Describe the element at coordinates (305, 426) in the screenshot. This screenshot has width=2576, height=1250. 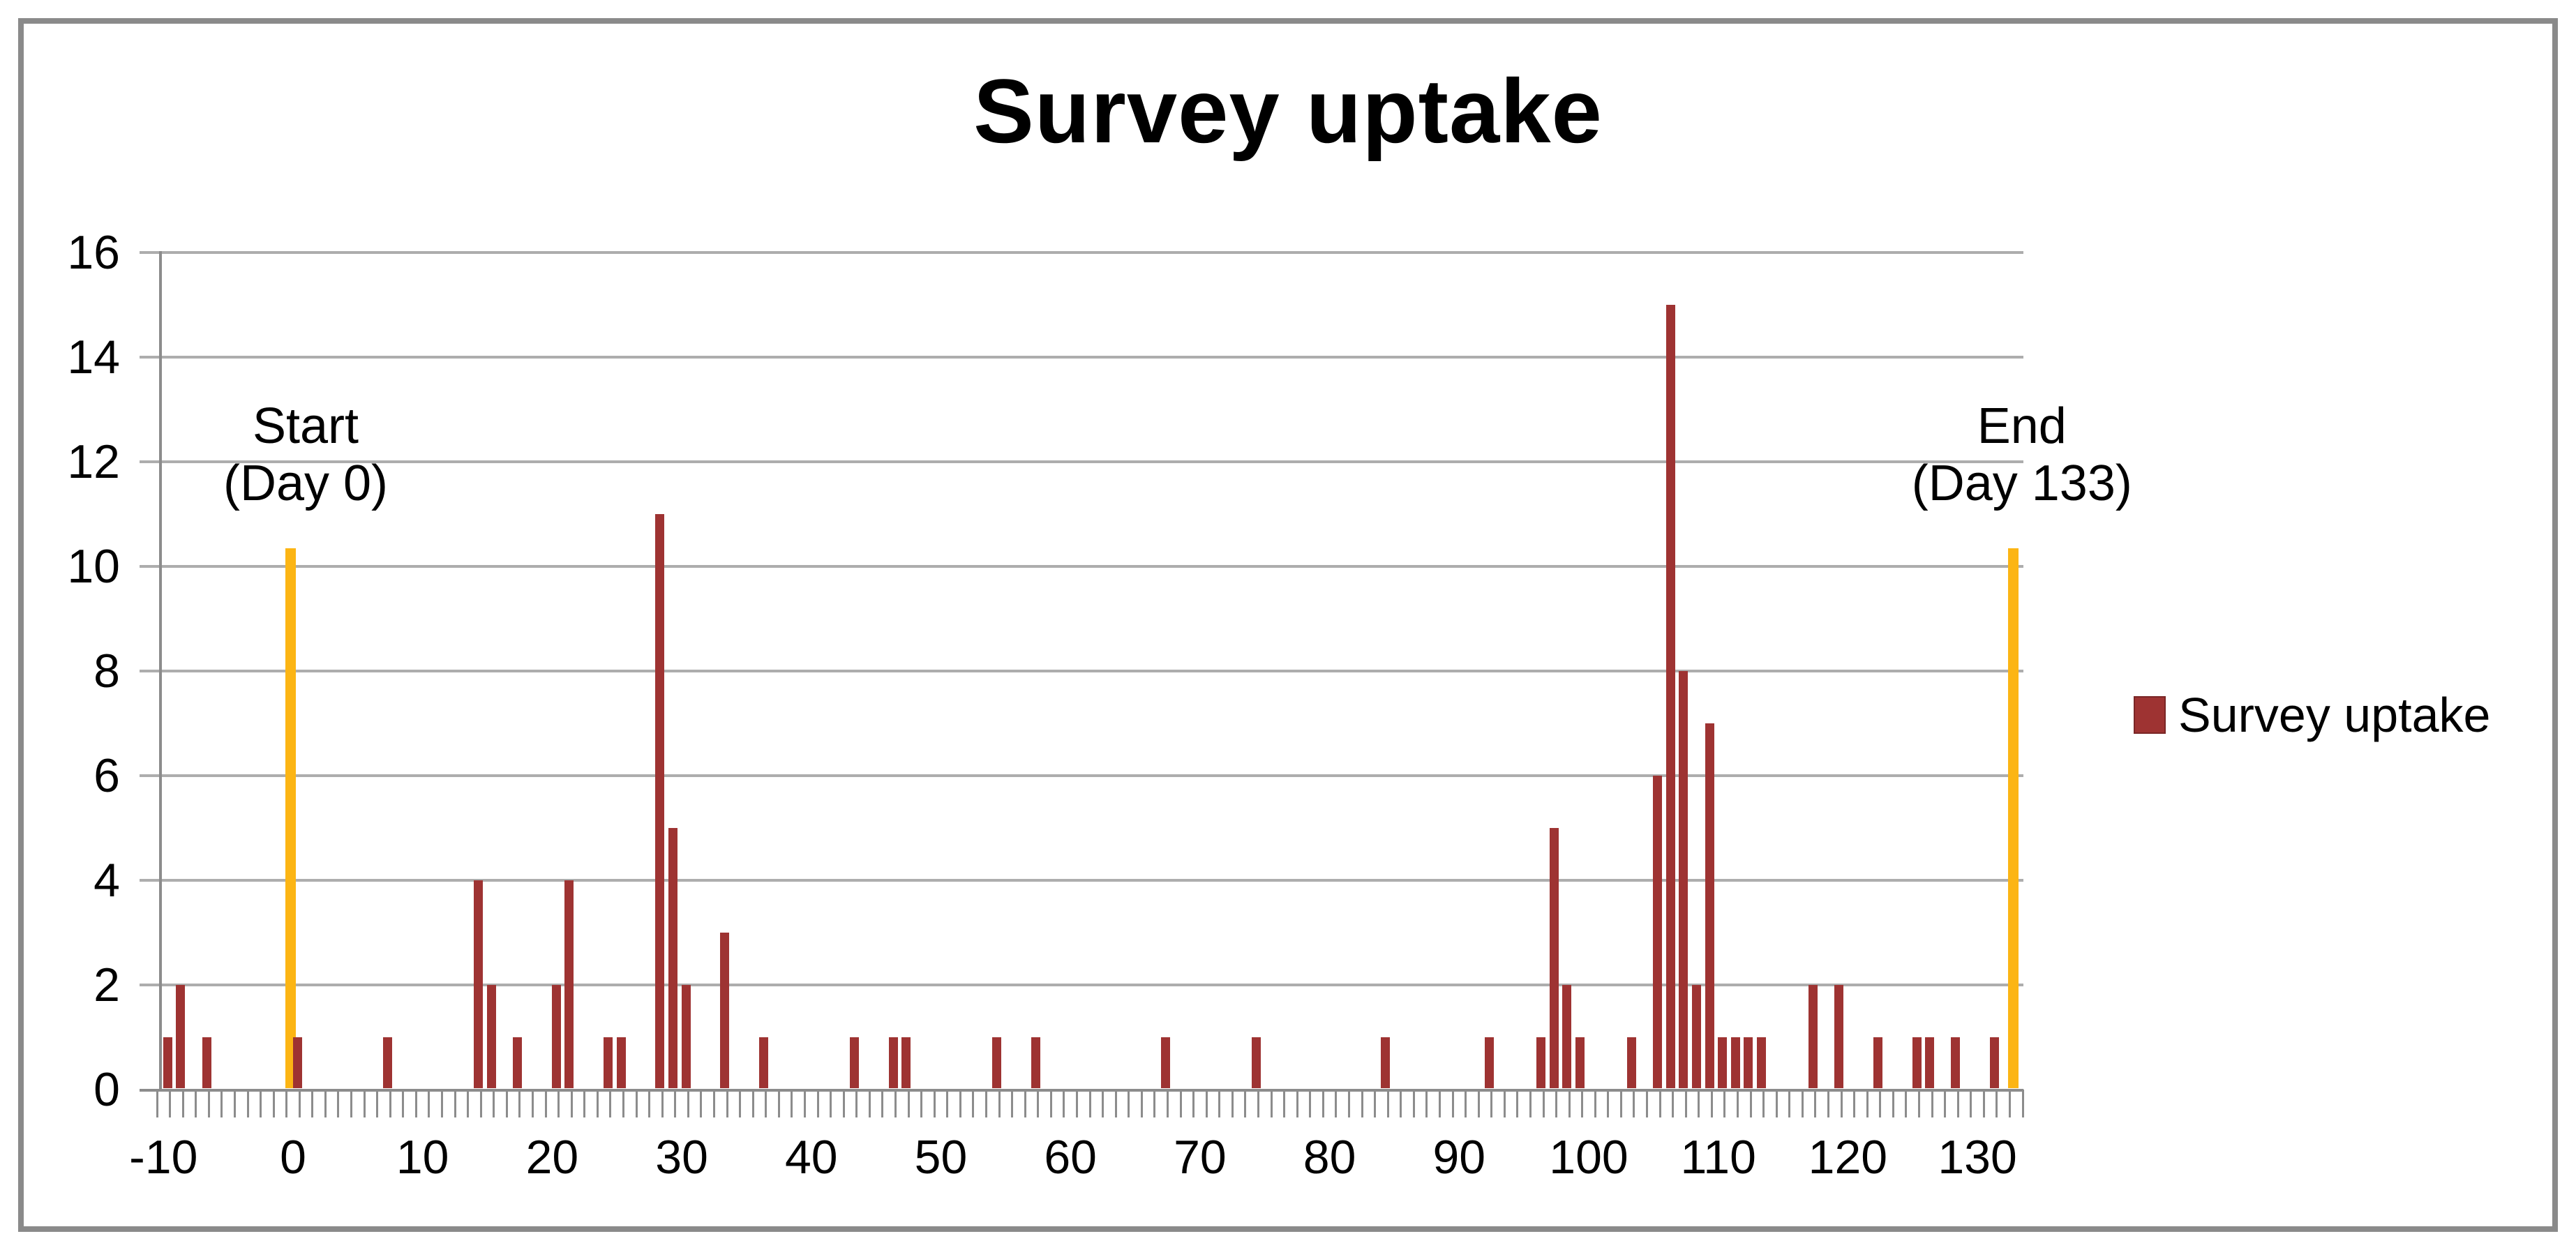
I see `annotation-start-line1: Start` at that location.